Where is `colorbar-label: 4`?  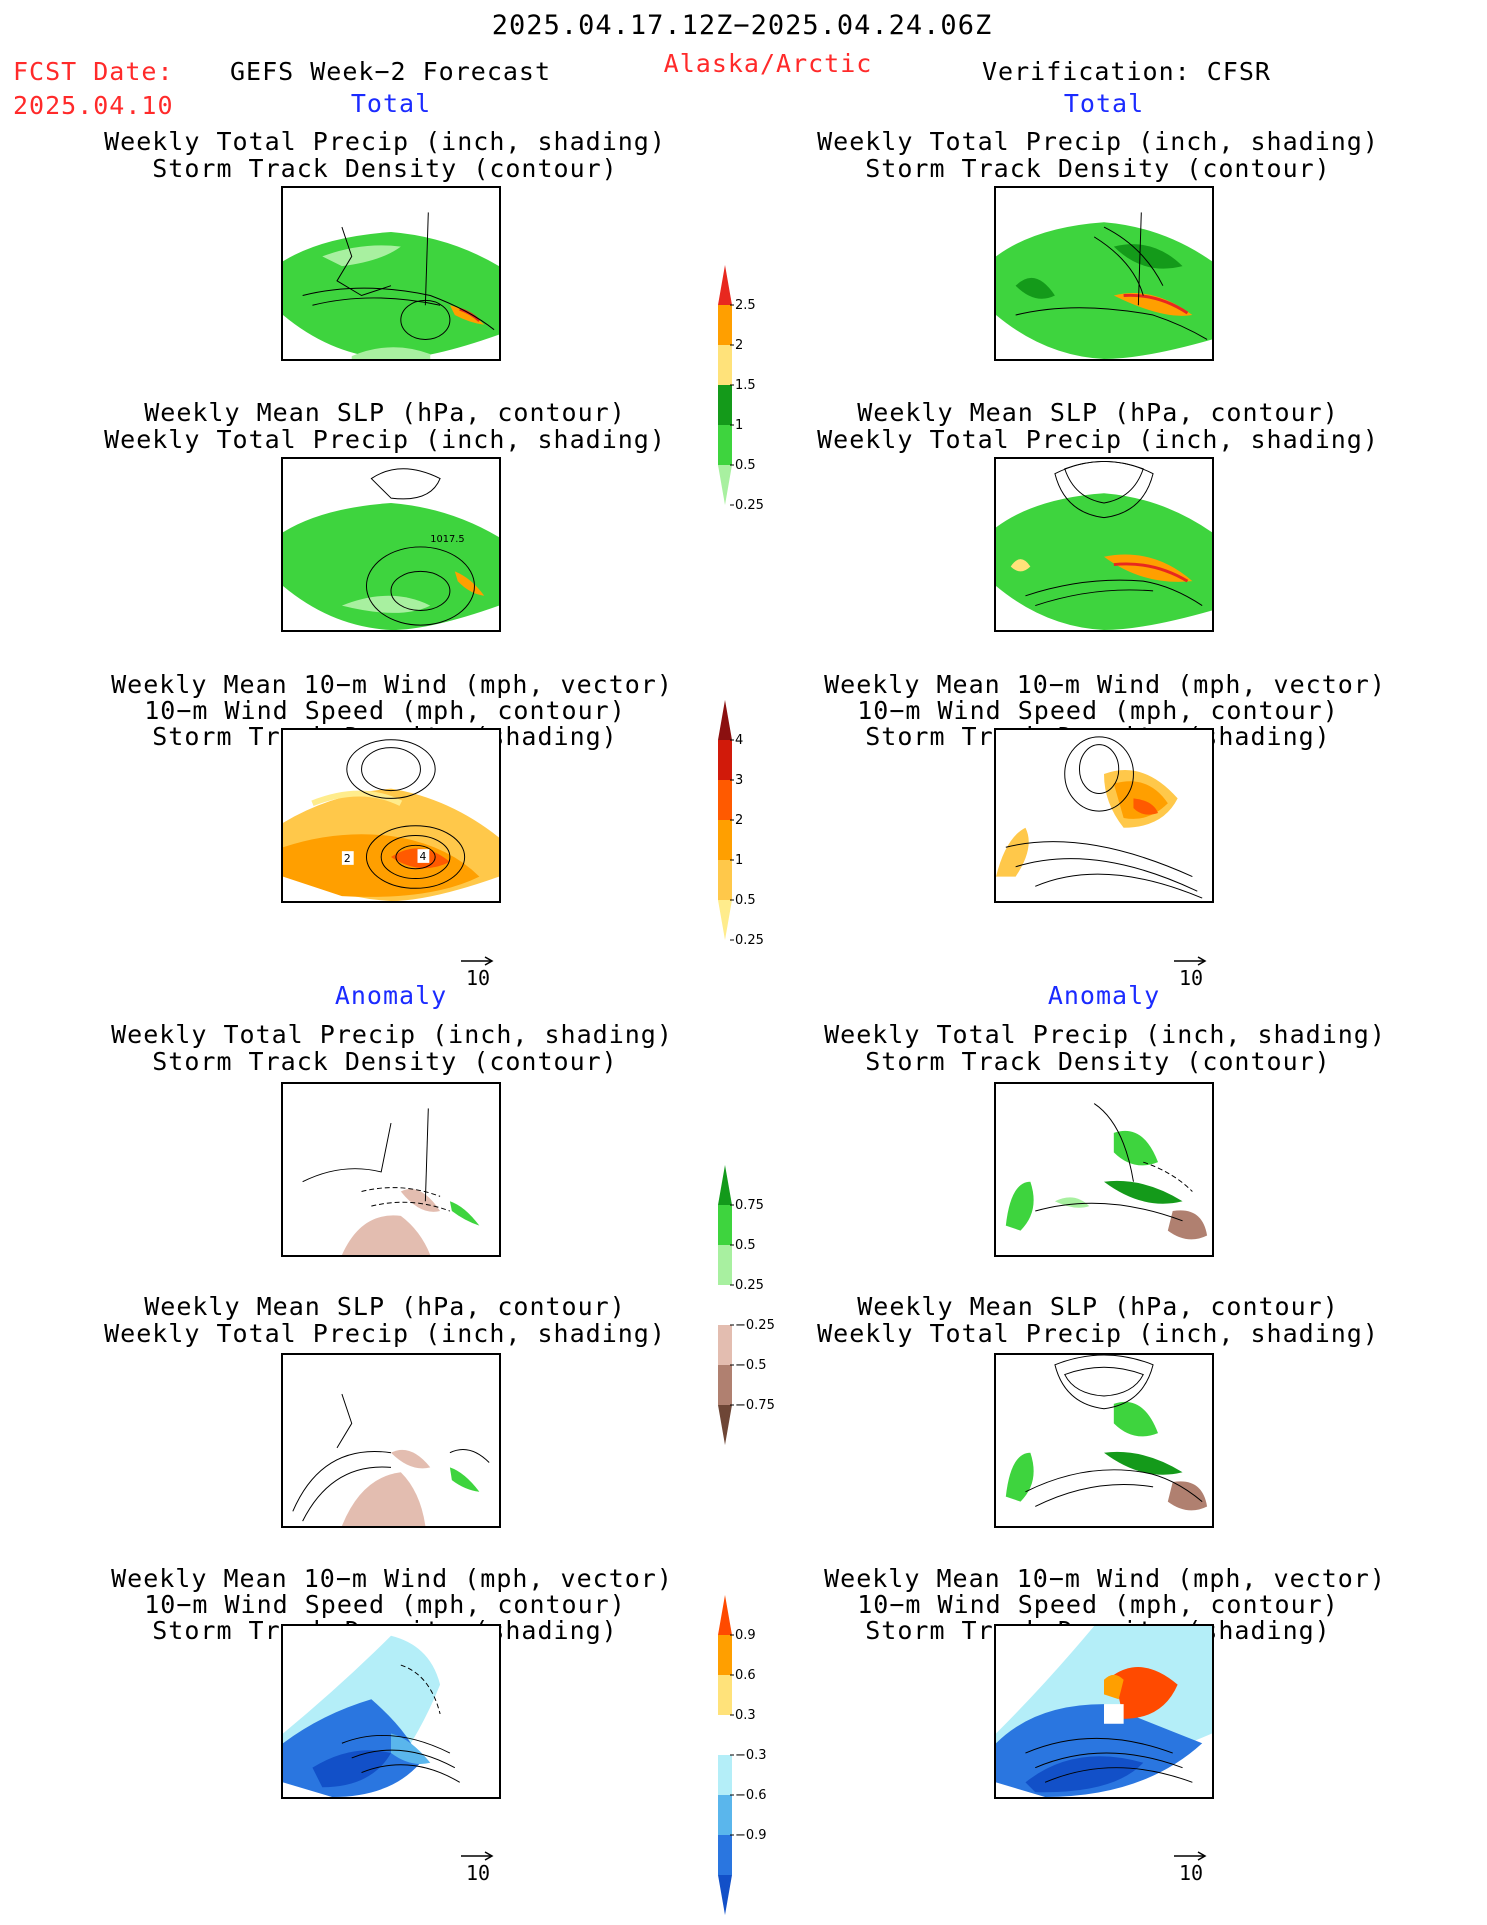 colorbar-label: 4 is located at coordinates (739, 740).